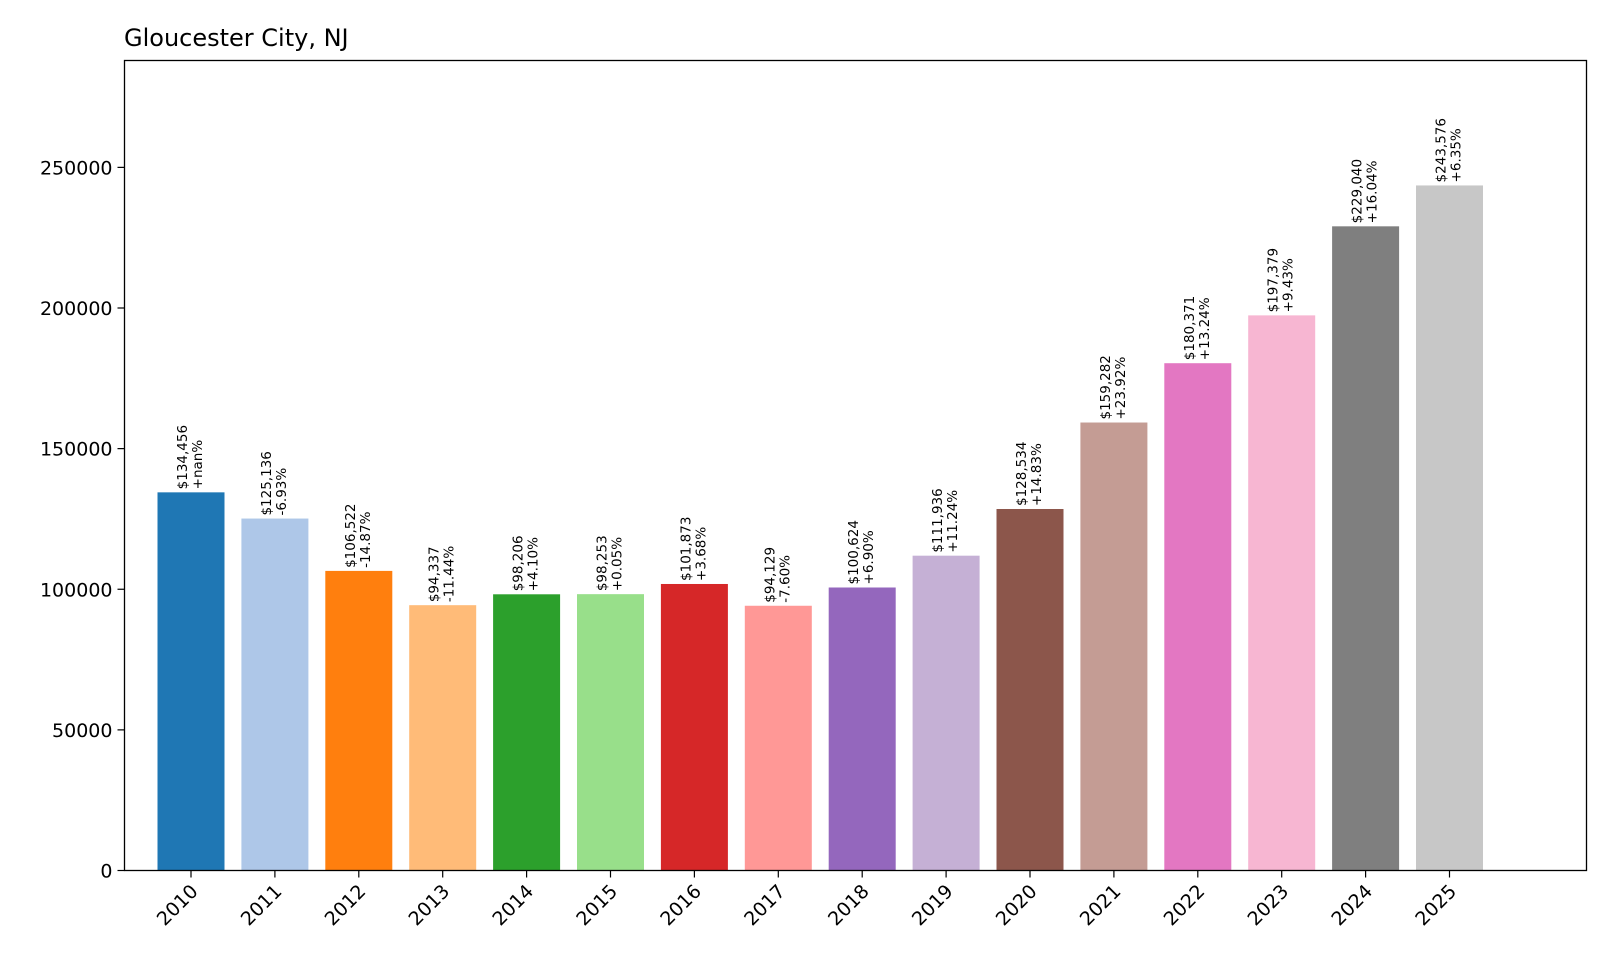 The width and height of the screenshot is (1600, 960). What do you see at coordinates (526, 563) in the screenshot?
I see `bar-value-label-2014: $98,206+4.10%` at bounding box center [526, 563].